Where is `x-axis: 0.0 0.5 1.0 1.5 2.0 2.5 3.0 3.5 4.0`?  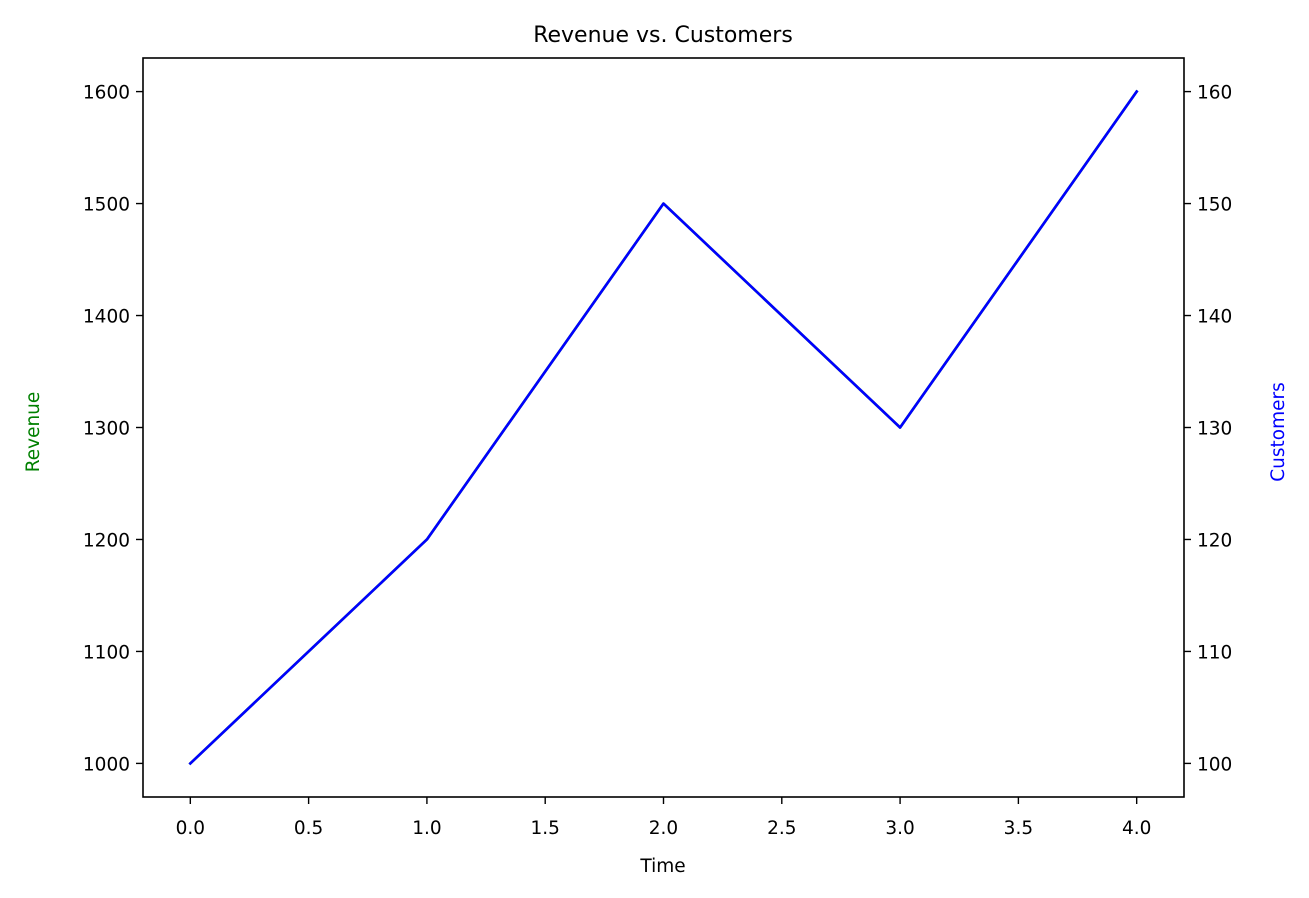
x-axis: 0.0 0.5 1.0 1.5 2.0 2.5 3.0 3.5 4.0 is located at coordinates (663, 818).